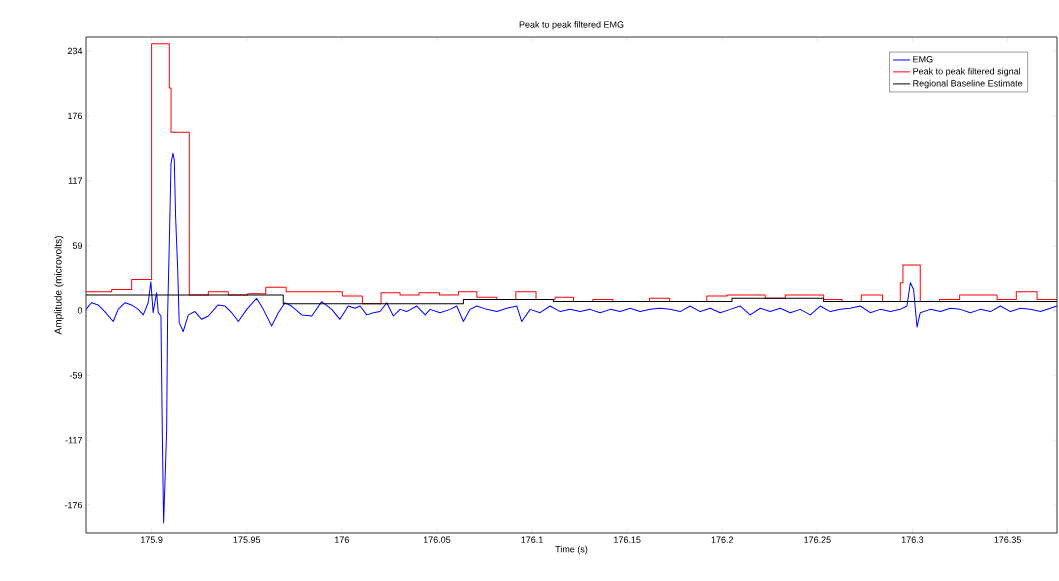  Describe the element at coordinates (75, 51) in the screenshot. I see `y-tick-label: 234` at that location.